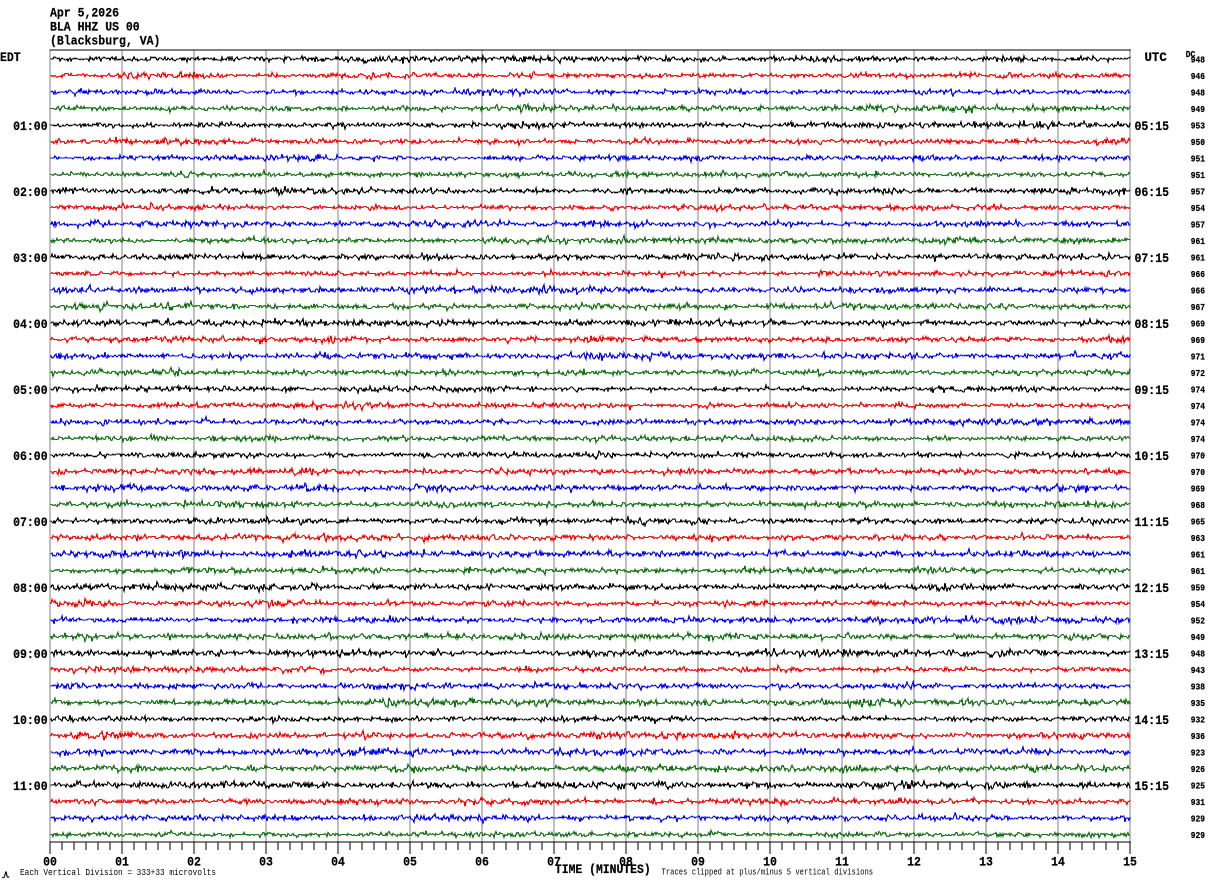 This screenshot has height=886, width=1210. What do you see at coordinates (1198, 143) in the screenshot?
I see `svg-text: 950` at bounding box center [1198, 143].